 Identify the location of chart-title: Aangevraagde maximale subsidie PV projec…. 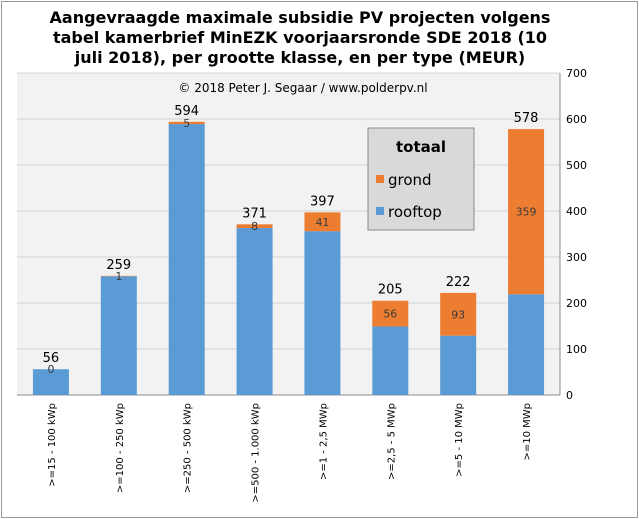
(300, 38).